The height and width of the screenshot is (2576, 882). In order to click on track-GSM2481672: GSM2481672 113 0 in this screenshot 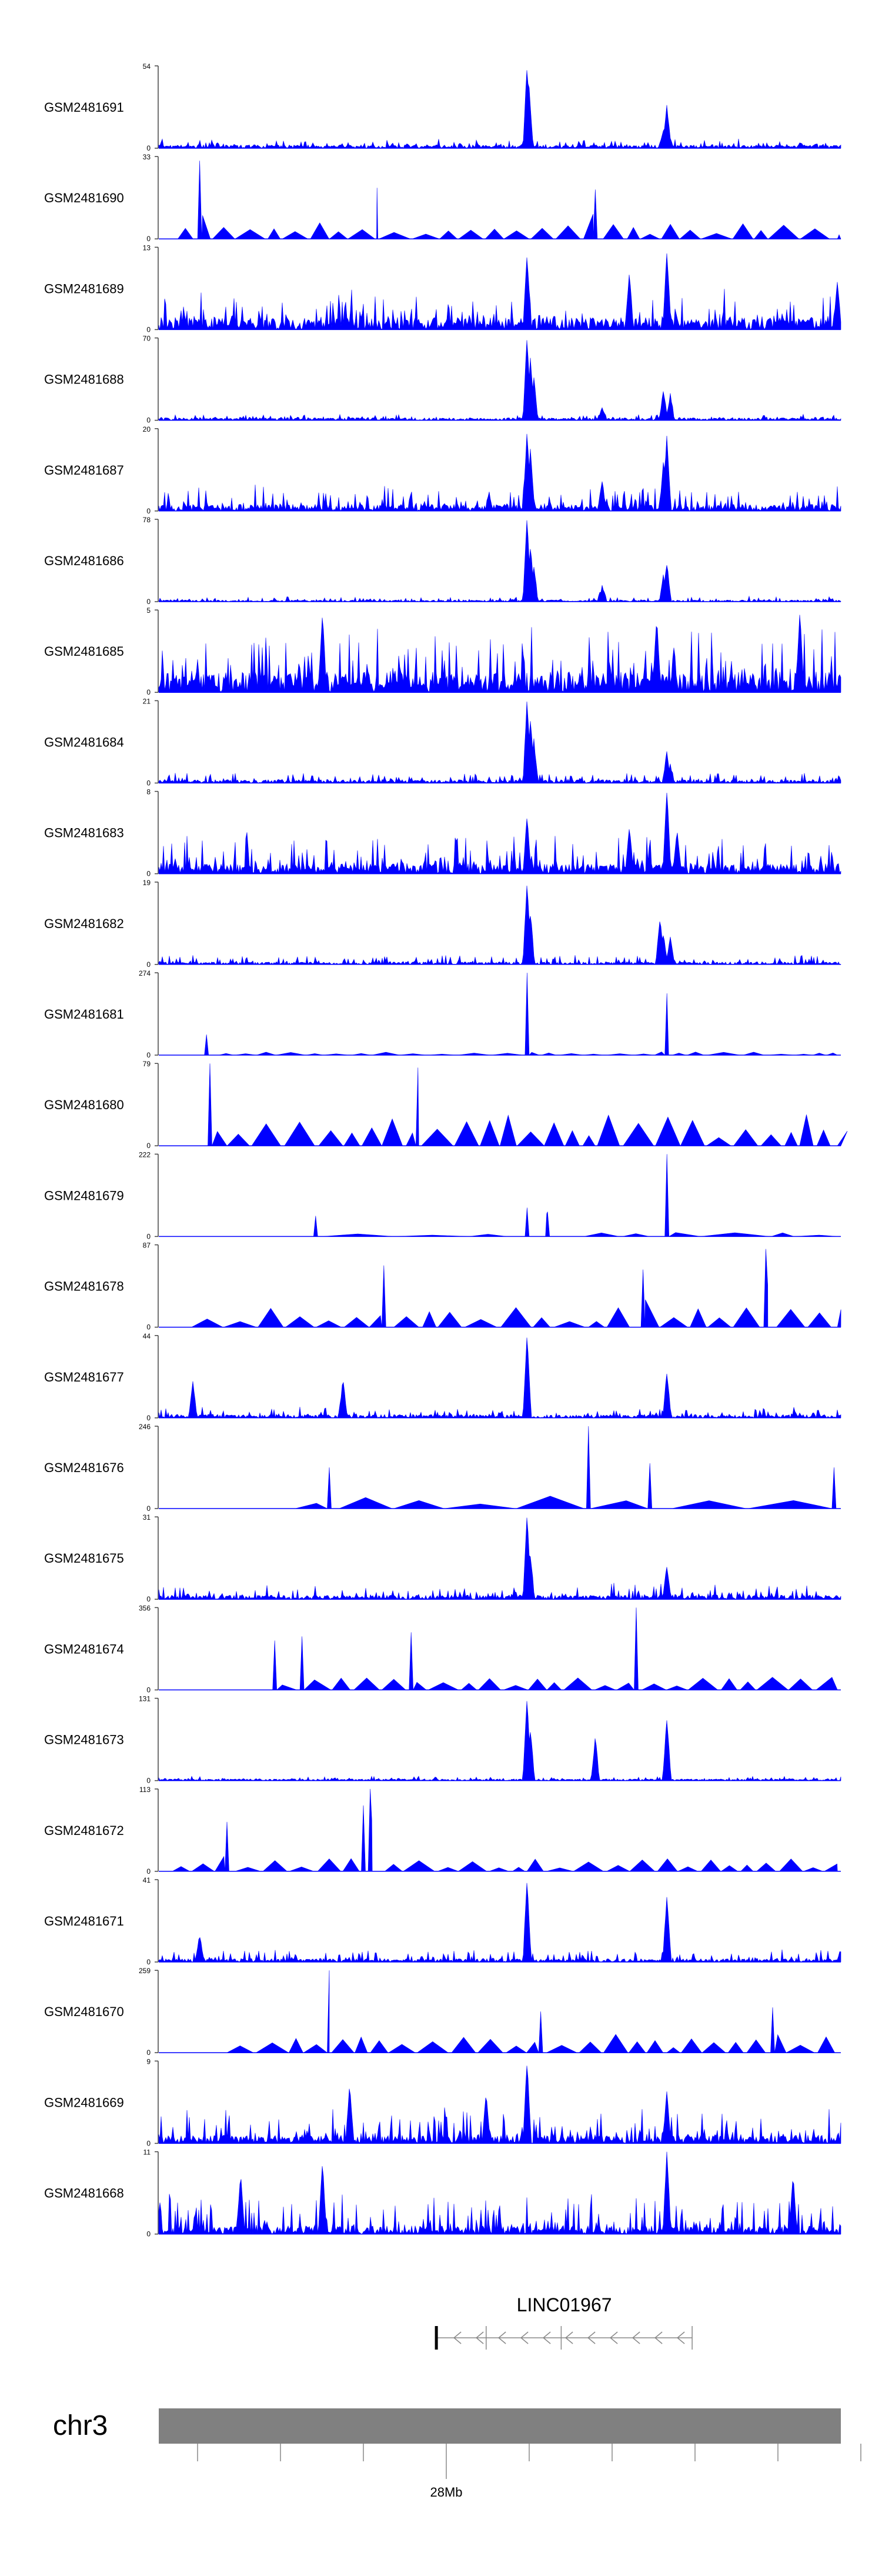, I will do `click(442, 1831)`.